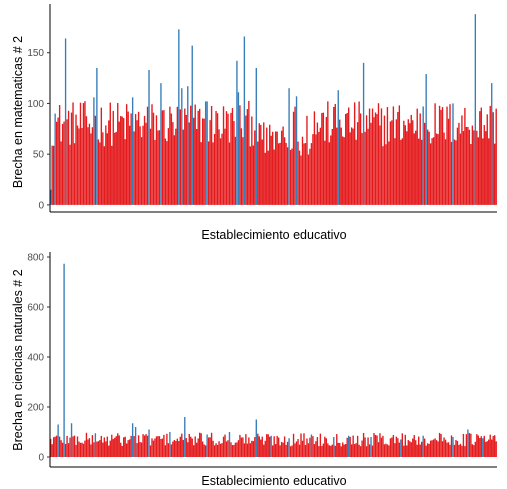 The width and height of the screenshot is (507, 489). I want to click on science-y-ticks: 0 200 400 600 800, so click(38, 358).